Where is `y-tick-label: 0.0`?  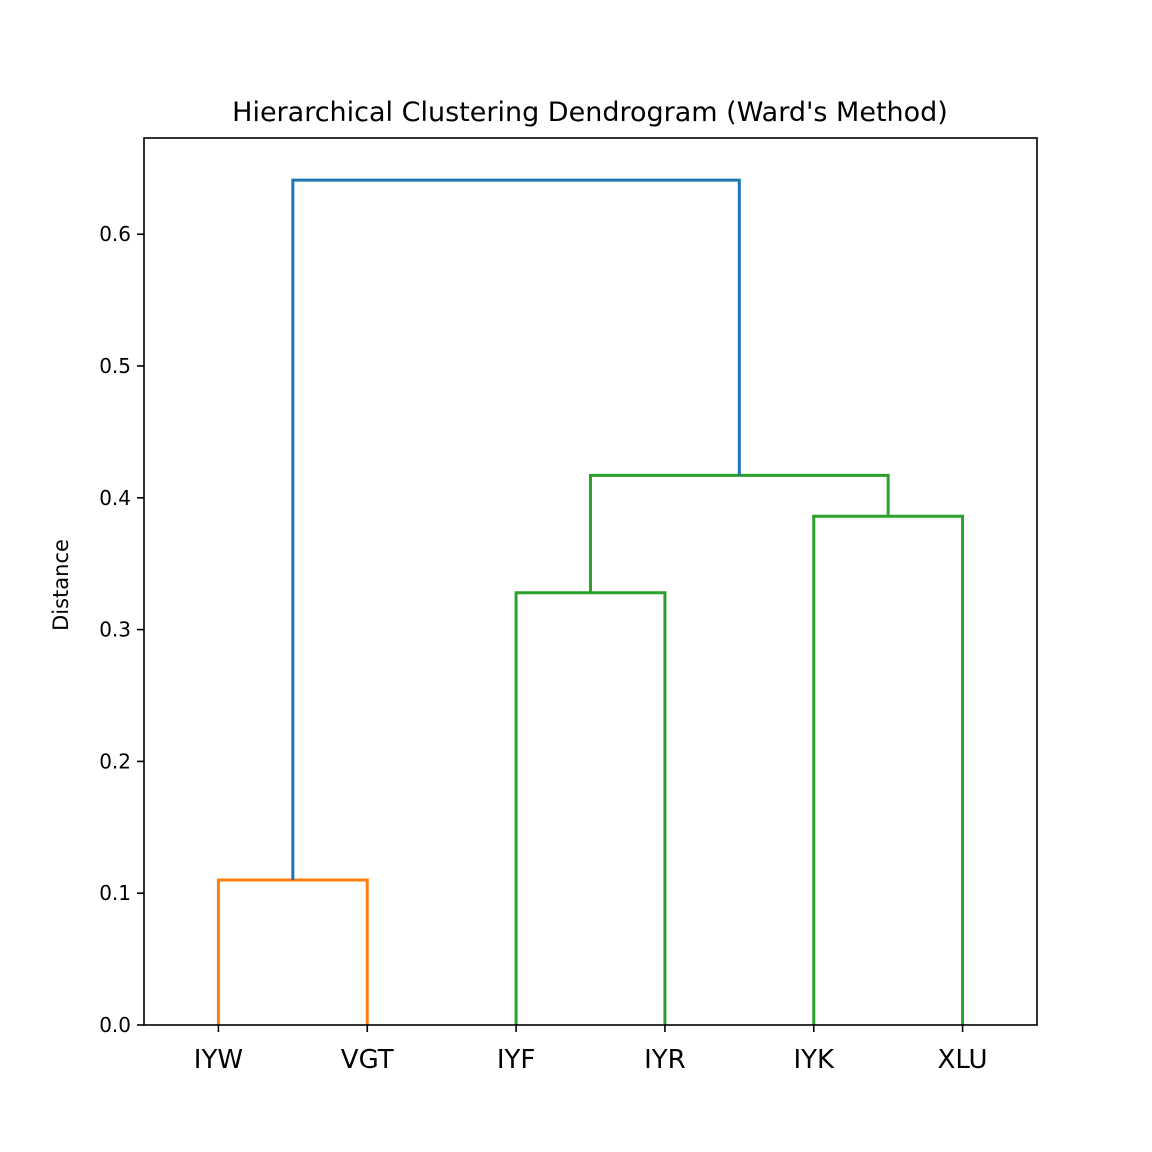
y-tick-label: 0.0 is located at coordinates (115, 1025).